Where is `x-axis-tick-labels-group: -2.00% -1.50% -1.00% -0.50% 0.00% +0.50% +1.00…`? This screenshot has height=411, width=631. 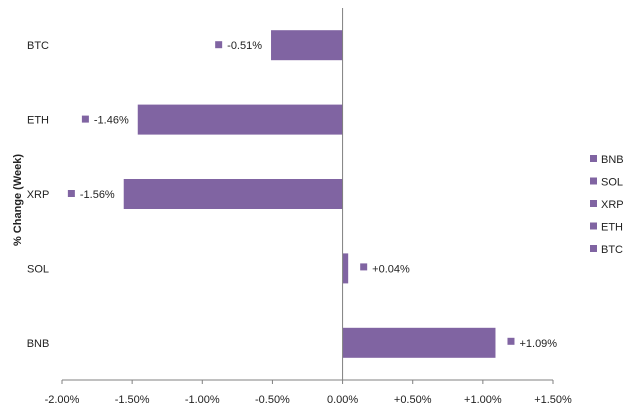 x-axis-tick-labels-group: -2.00% -1.50% -1.00% -0.50% 0.00% +0.50% +1.00… is located at coordinates (308, 400).